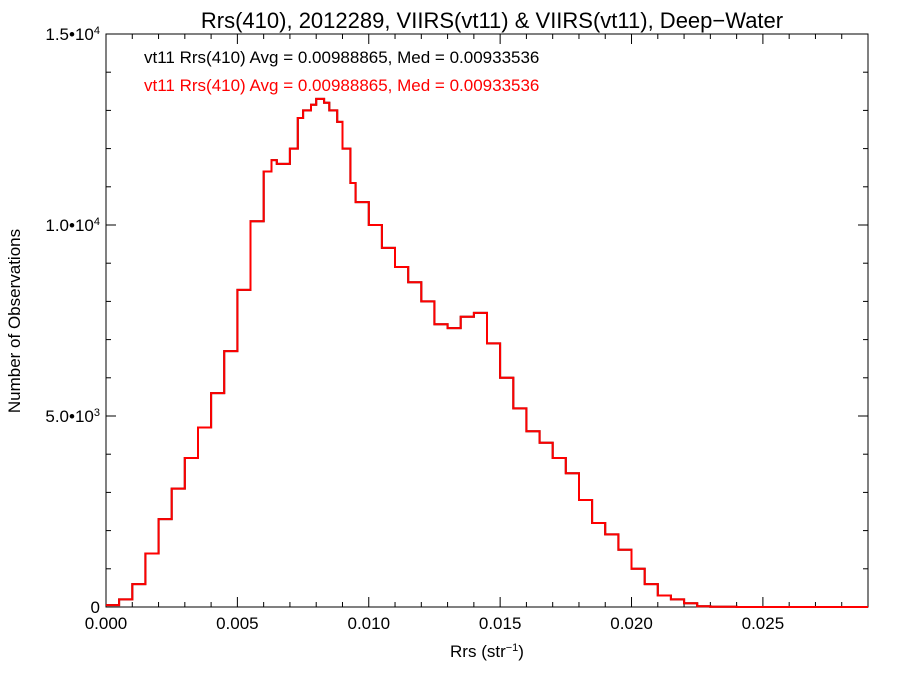  I want to click on y-axis-label: Number of Observations, so click(14, 321).